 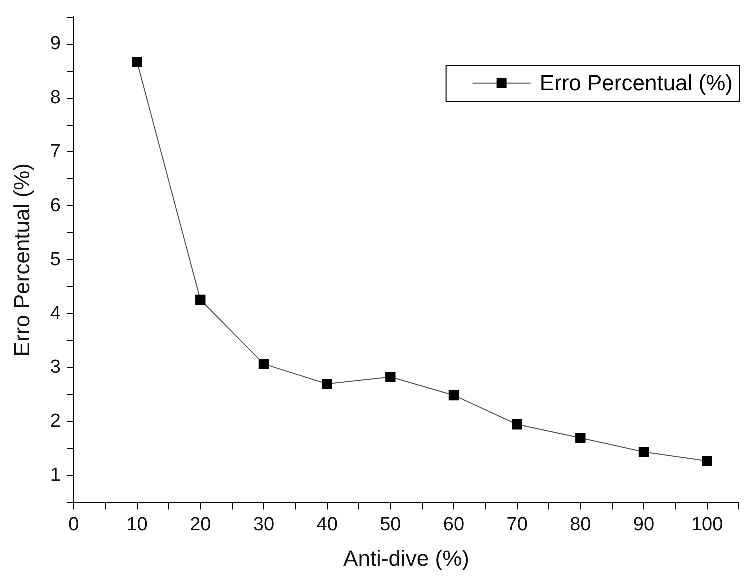 What do you see at coordinates (55, 205) in the screenshot?
I see `y-tick-label: 6` at bounding box center [55, 205].